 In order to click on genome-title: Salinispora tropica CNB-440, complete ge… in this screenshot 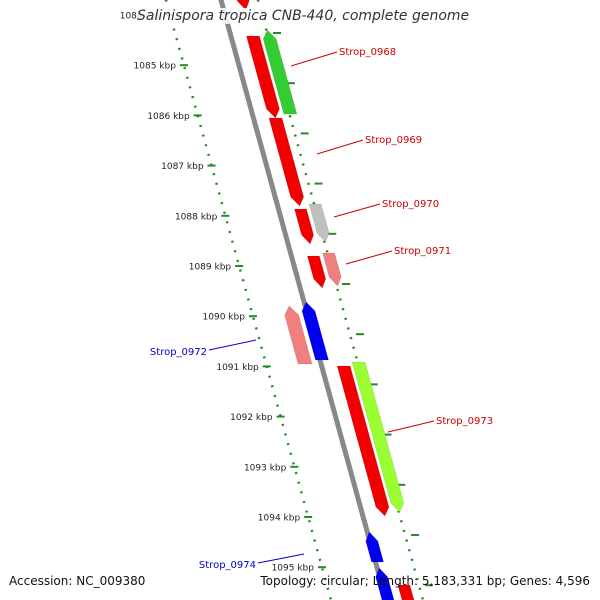, I will do `click(303, 16)`.